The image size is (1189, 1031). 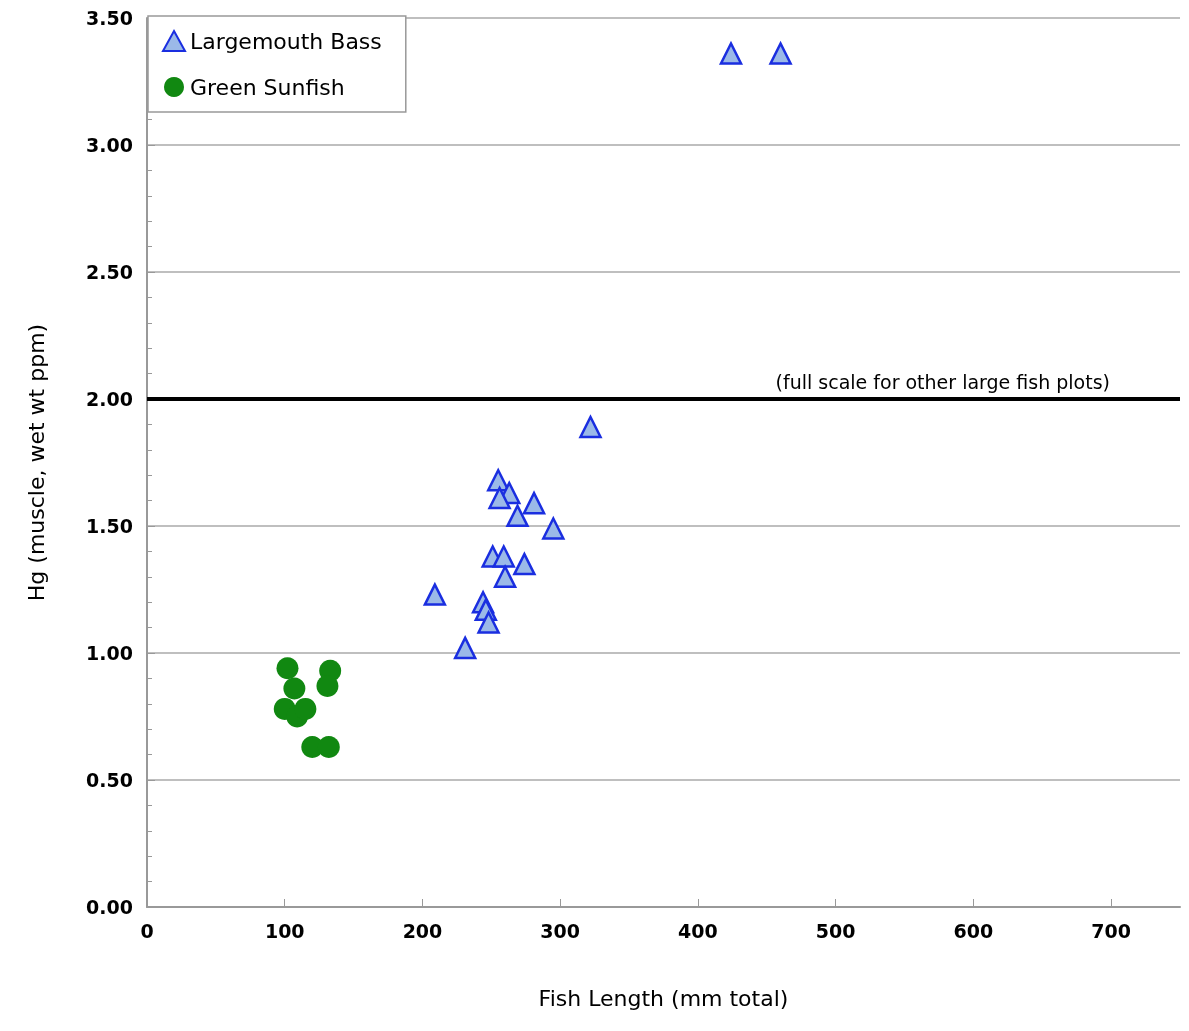 What do you see at coordinates (109, 653) in the screenshot?
I see `y-tick-label: 1.00` at bounding box center [109, 653].